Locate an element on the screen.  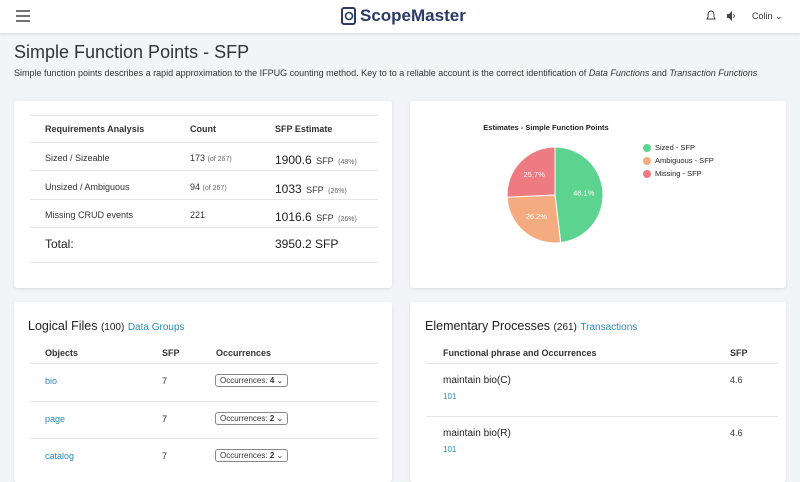
brand: ScopeMaster is located at coordinates (413, 15).